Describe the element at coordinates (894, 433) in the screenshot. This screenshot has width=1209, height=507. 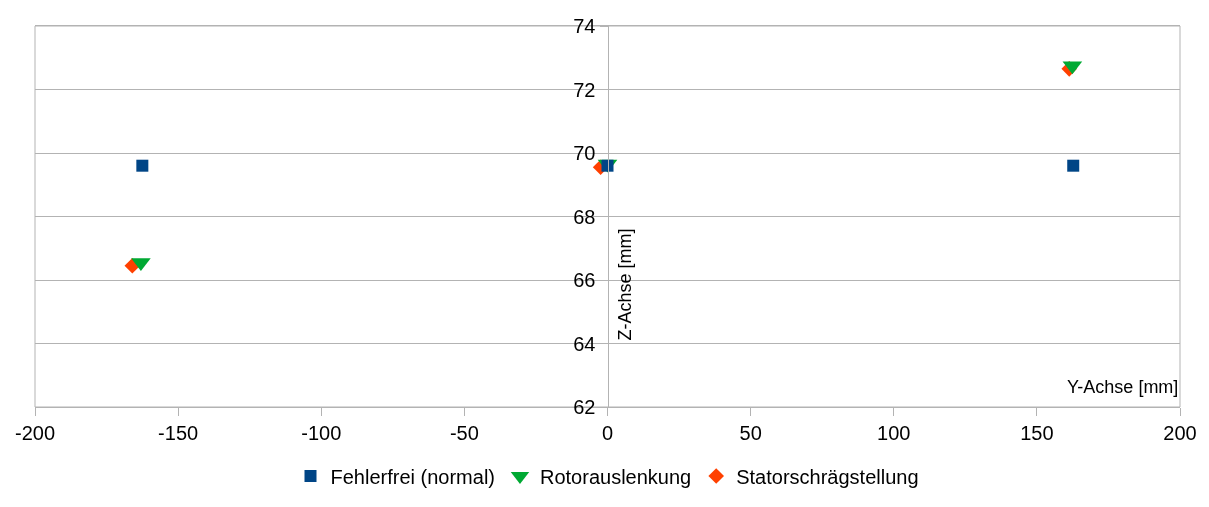
I see `x-tick-label: 100` at that location.